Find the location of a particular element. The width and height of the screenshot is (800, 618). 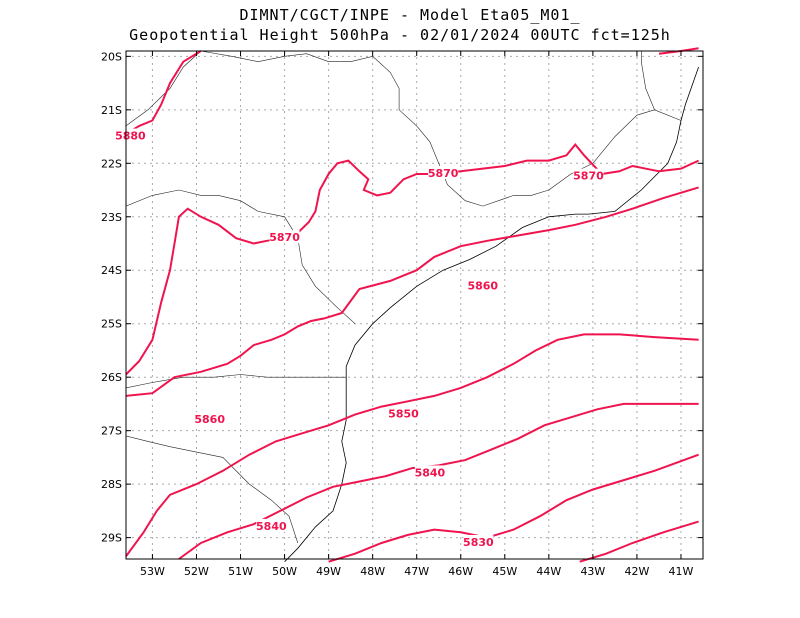

lon-tick-label: 44W is located at coordinates (548, 571).